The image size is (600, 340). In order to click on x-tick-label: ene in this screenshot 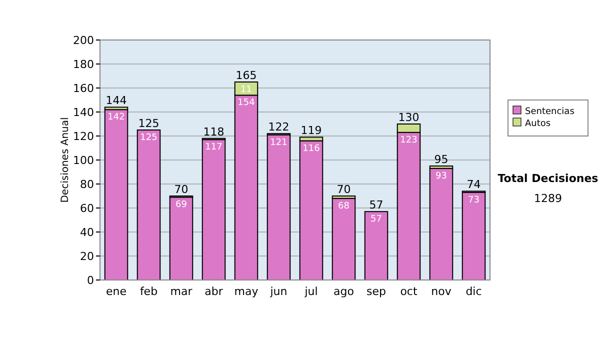, I will do `click(116, 291)`.